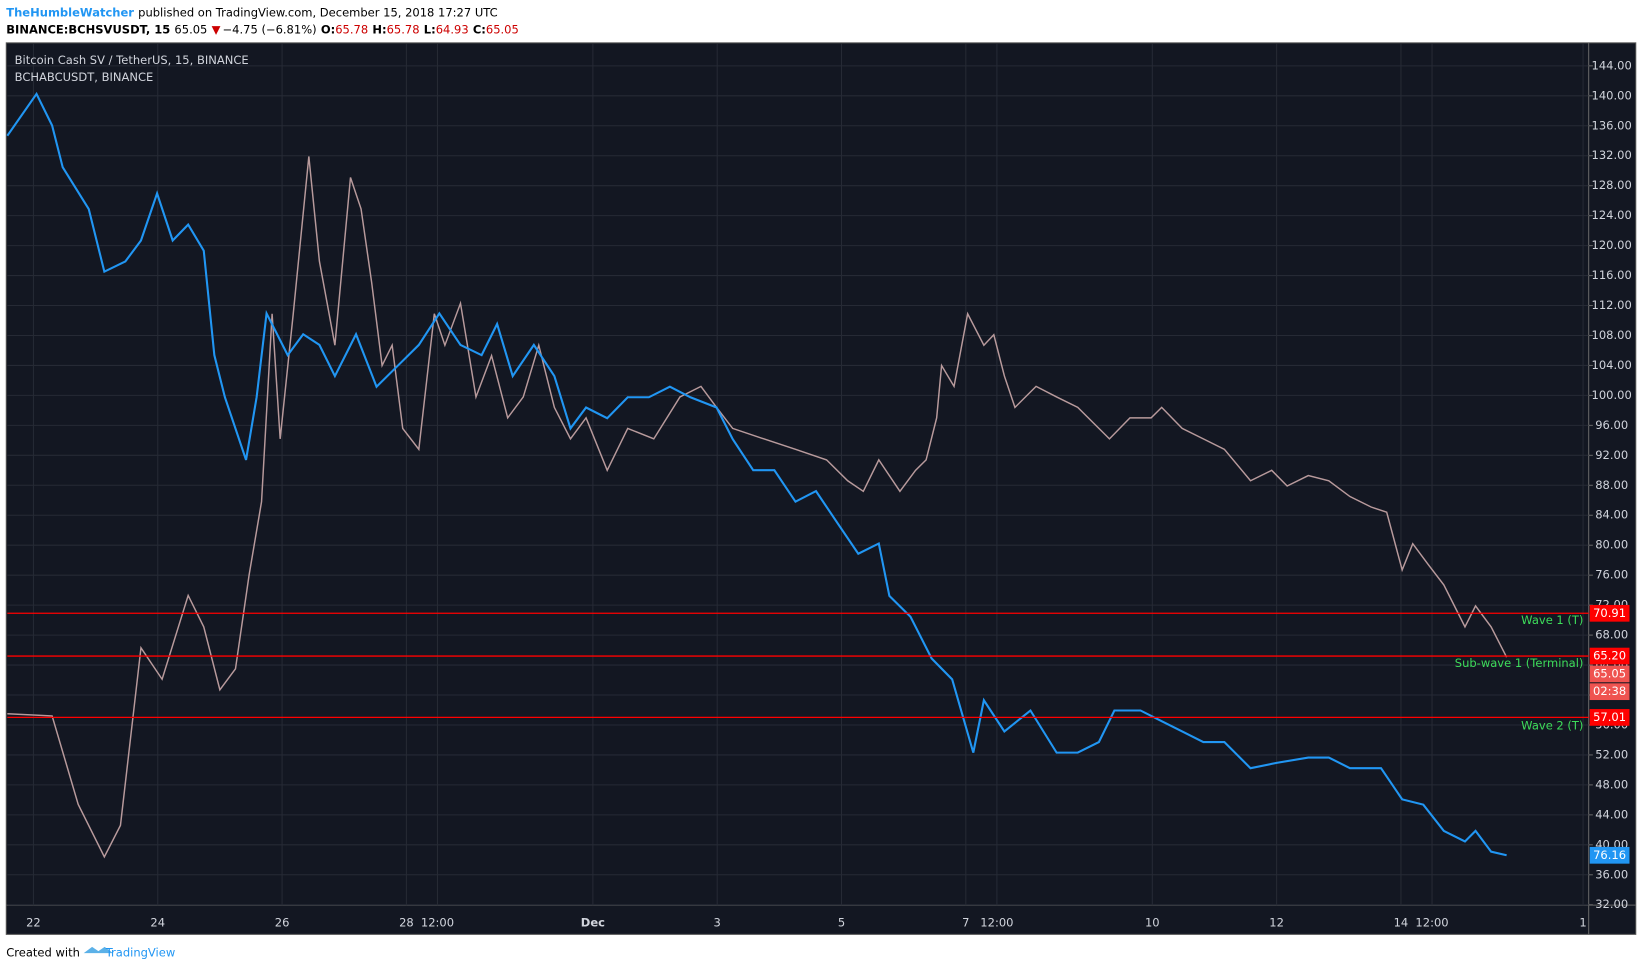  I want to click on y-tick-label: 136.00, so click(1612, 125).